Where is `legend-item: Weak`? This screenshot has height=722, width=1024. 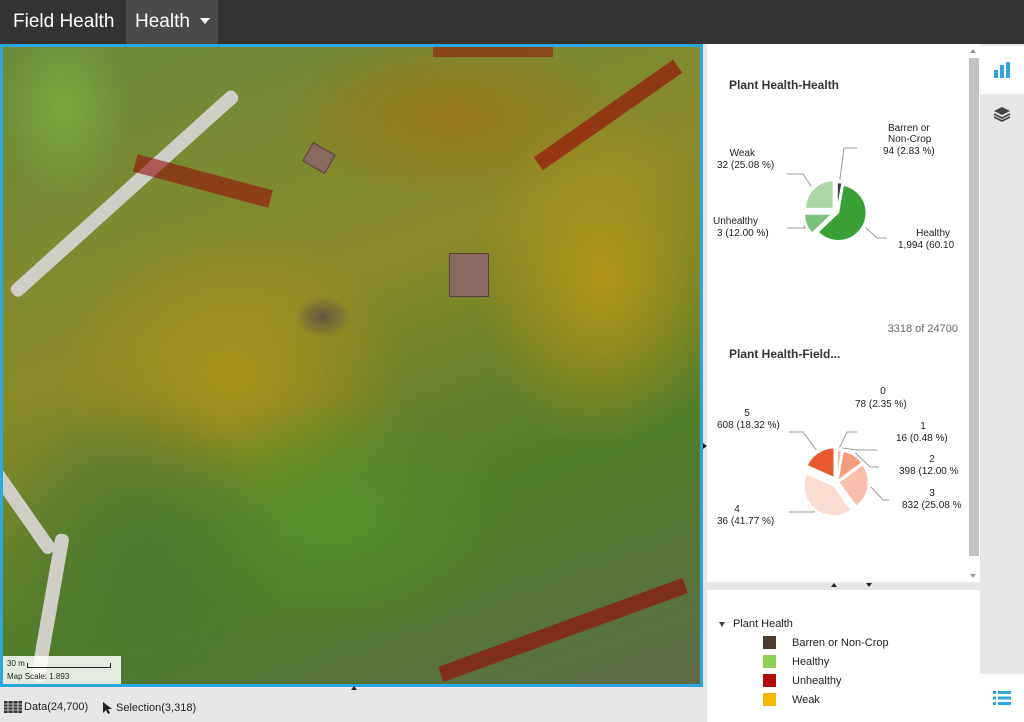
legend-item: Weak is located at coordinates (791, 699).